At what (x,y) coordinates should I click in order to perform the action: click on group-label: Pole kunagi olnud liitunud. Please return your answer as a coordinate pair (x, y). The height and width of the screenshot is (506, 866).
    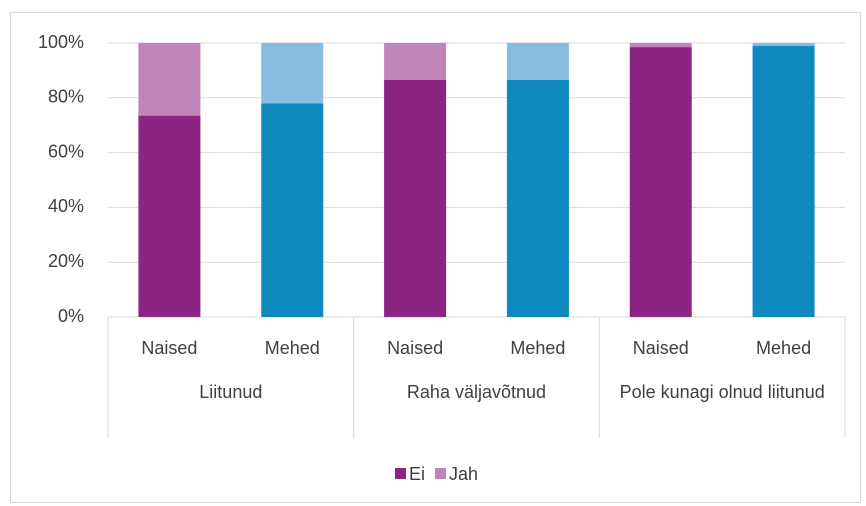
    Looking at the image, I should click on (722, 392).